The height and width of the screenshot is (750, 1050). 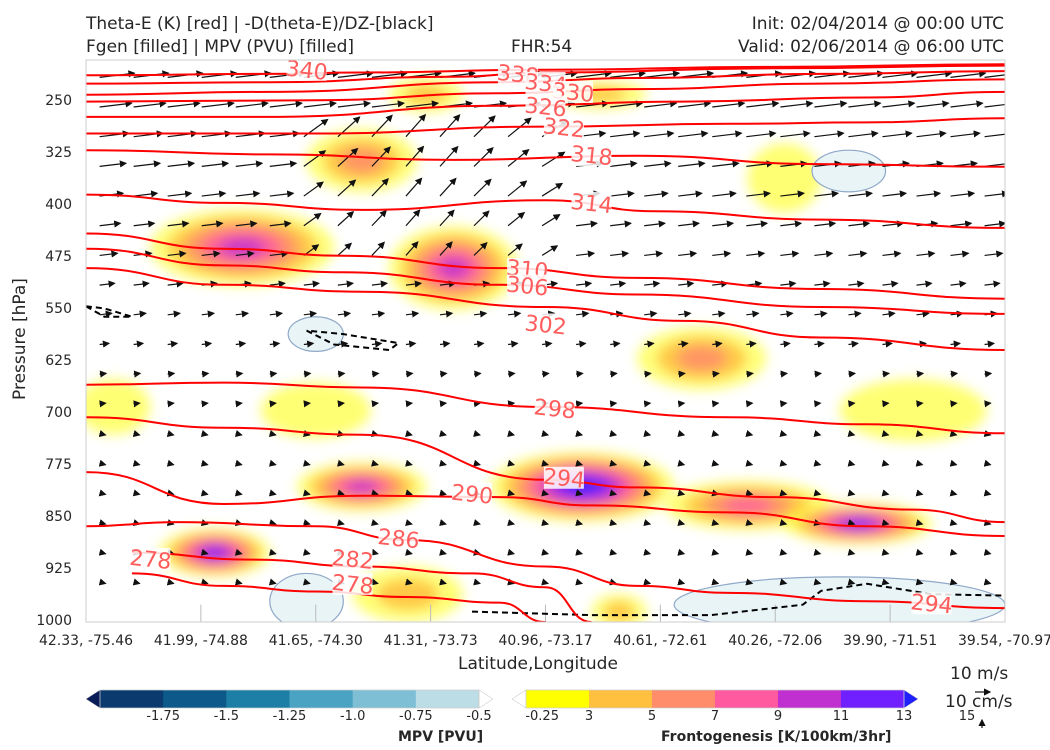 What do you see at coordinates (778, 716) in the screenshot?
I see `colorbar-tick-label: 9` at bounding box center [778, 716].